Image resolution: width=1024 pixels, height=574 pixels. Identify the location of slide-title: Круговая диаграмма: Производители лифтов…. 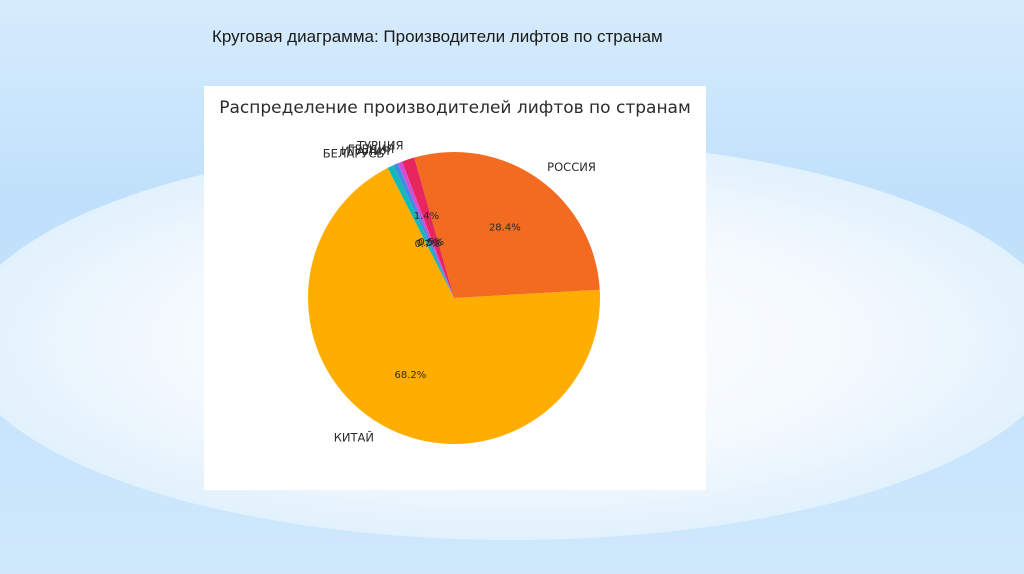
(437, 36).